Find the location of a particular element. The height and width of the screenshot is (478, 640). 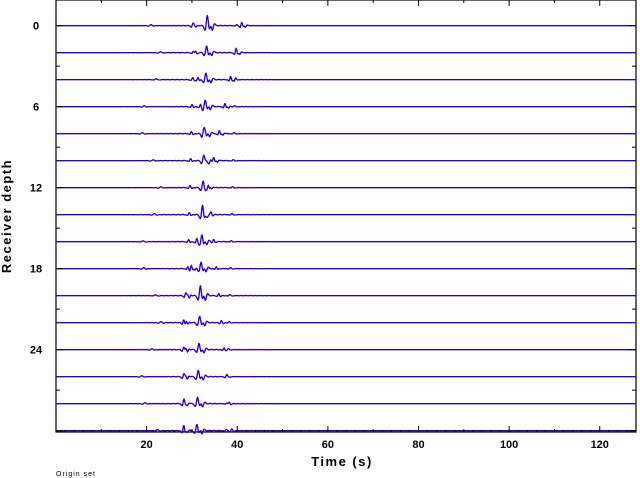

y-tick-label: 6 is located at coordinates (36, 108).